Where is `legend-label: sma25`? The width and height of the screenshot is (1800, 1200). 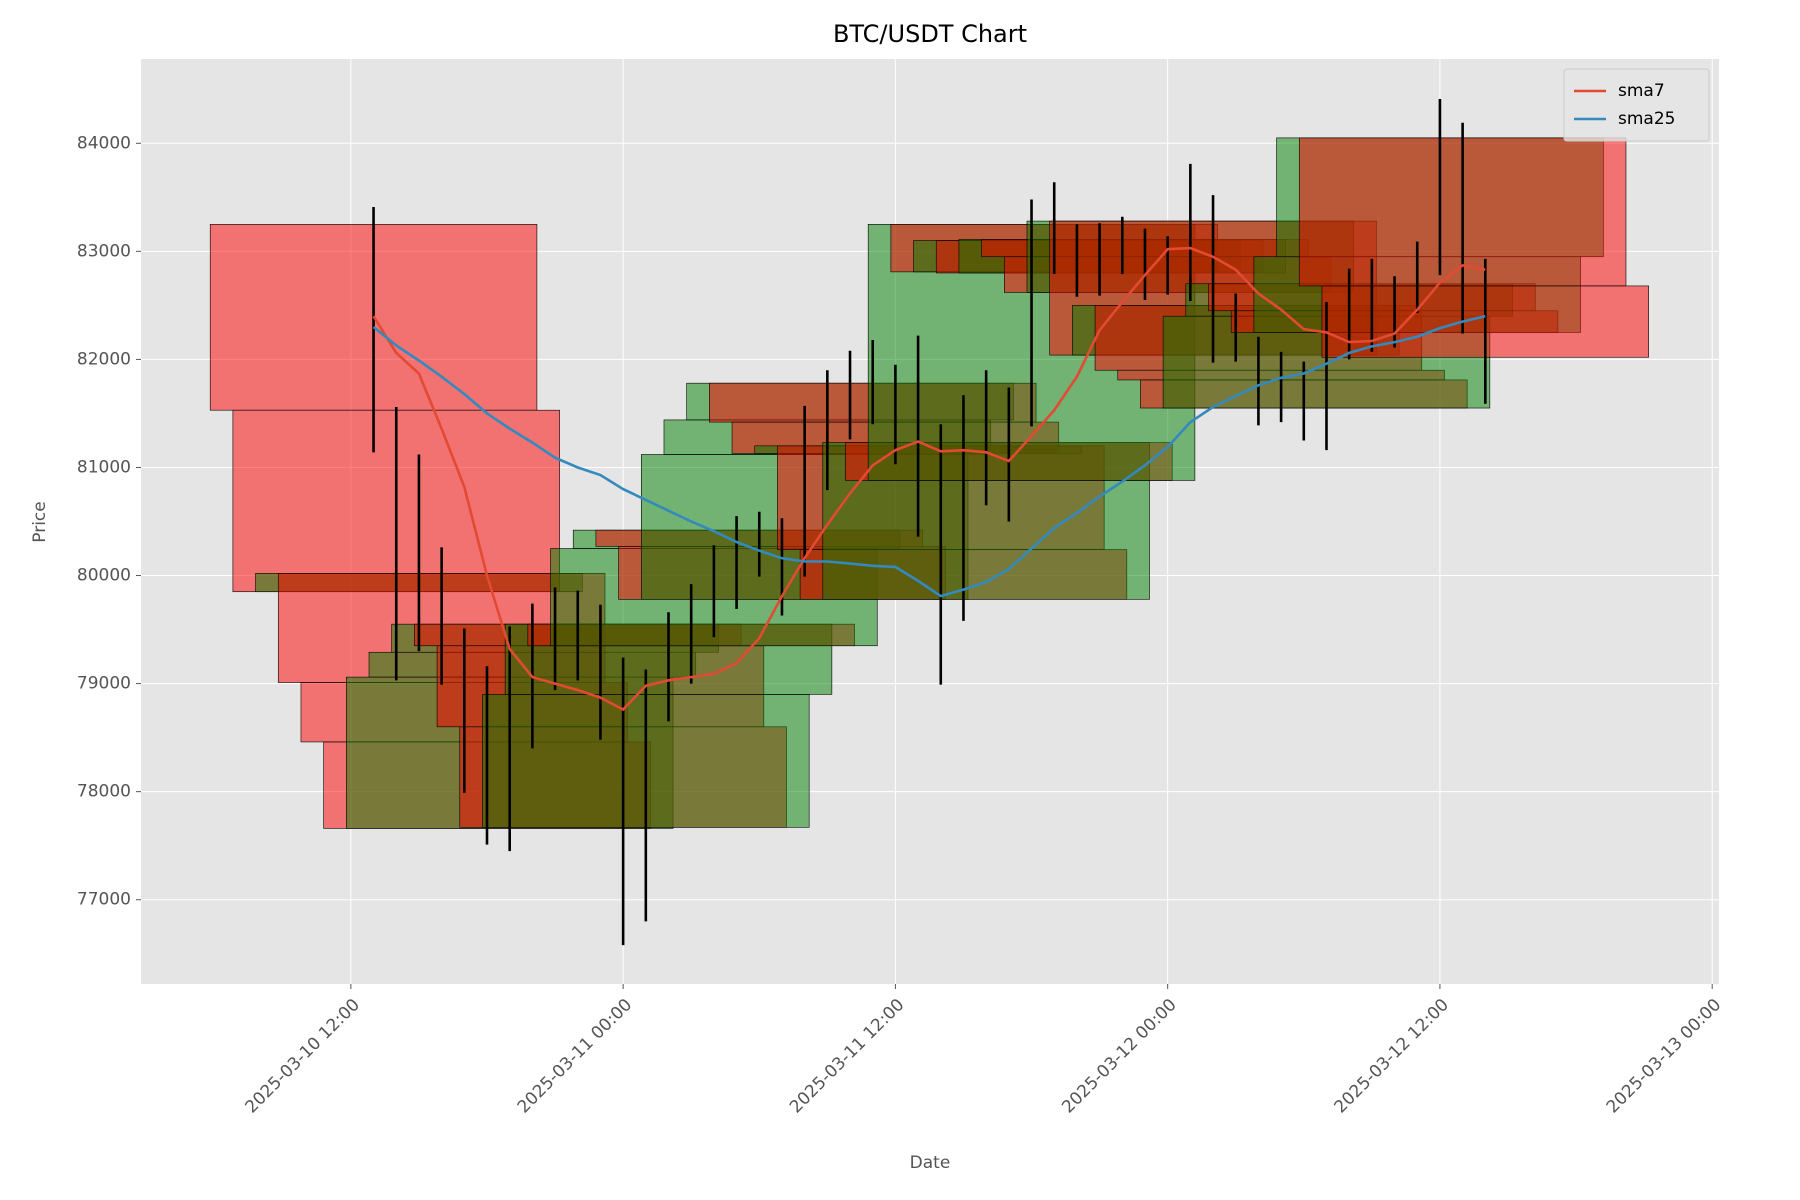 legend-label: sma25 is located at coordinates (1646, 119).